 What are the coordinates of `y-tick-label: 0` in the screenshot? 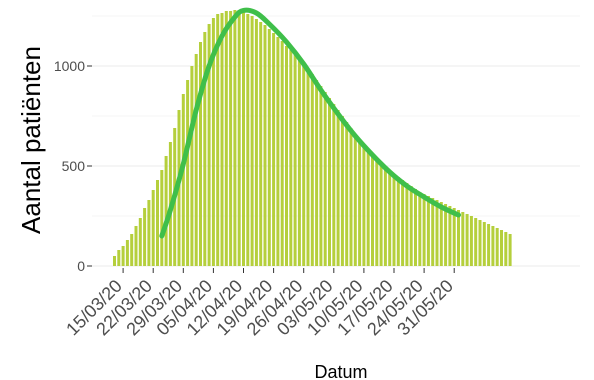 It's located at (81, 266).